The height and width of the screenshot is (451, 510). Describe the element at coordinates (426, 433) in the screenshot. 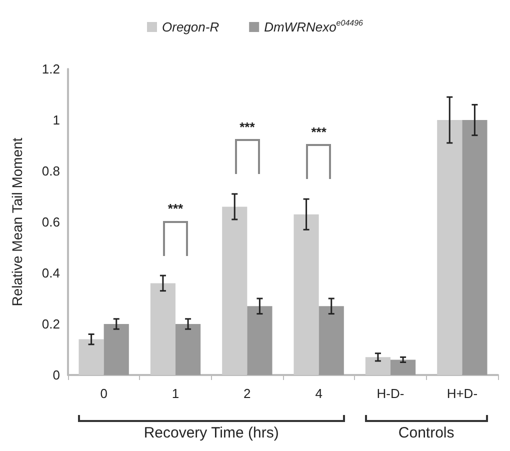

I see `text: Controls` at that location.